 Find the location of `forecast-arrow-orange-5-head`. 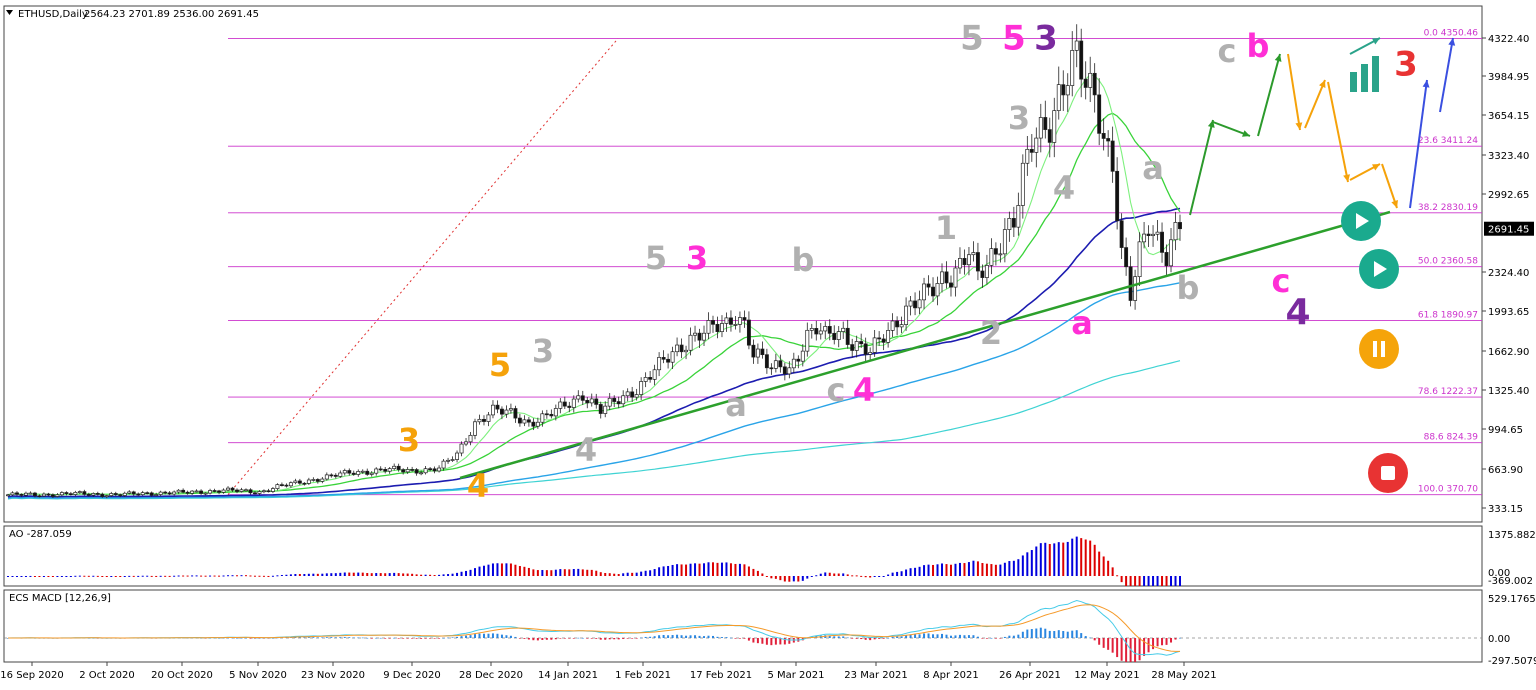

forecast-arrow-orange-5-head is located at coordinates (1394, 204).